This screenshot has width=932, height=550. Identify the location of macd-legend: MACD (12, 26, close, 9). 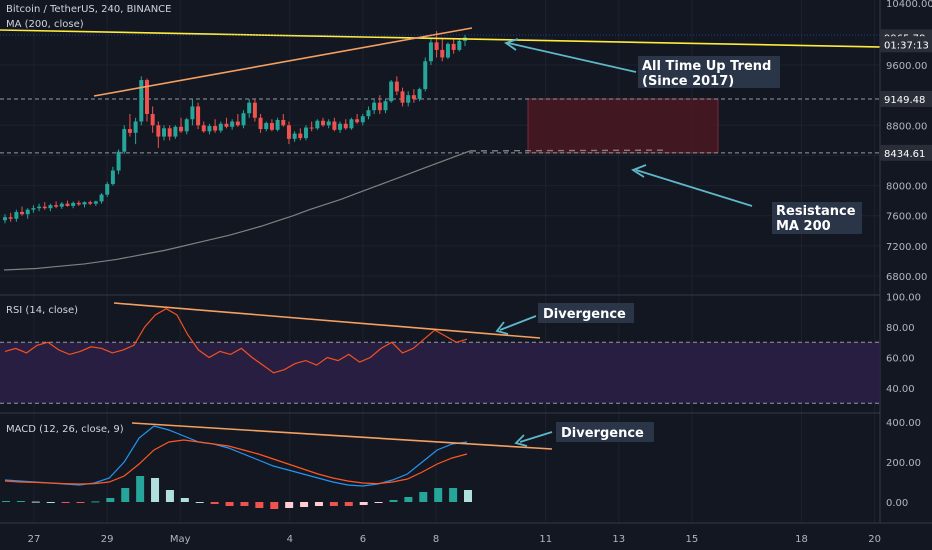
(65, 429).